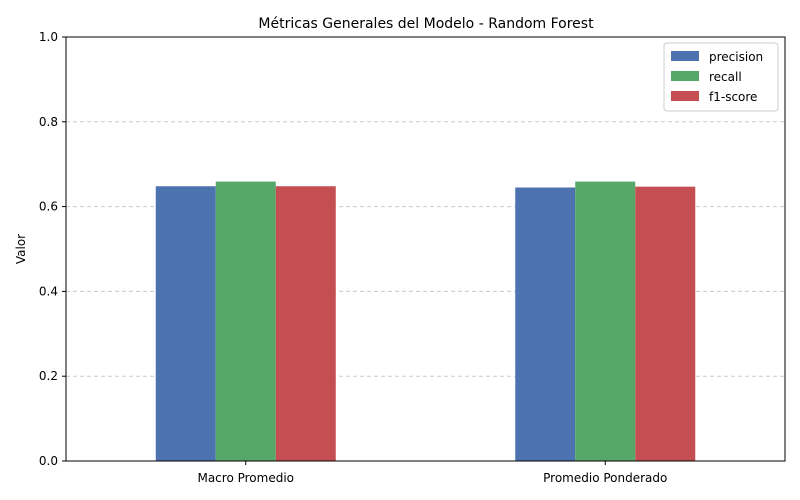 Image resolution: width=800 pixels, height=500 pixels. What do you see at coordinates (685, 76) in the screenshot?
I see `legend-swatch-recall` at bounding box center [685, 76].